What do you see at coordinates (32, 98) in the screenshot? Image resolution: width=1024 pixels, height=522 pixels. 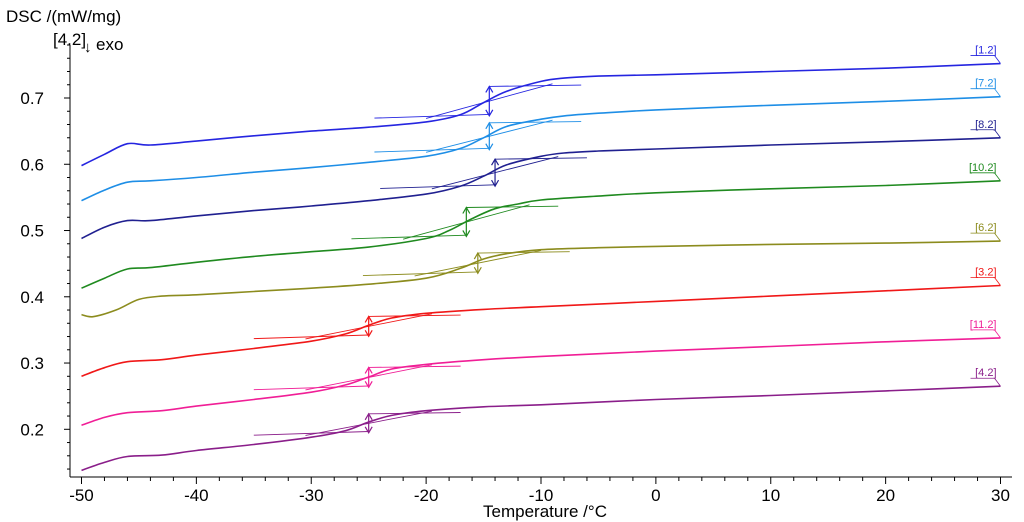 I see `y-tick-label: 0.7` at bounding box center [32, 98].